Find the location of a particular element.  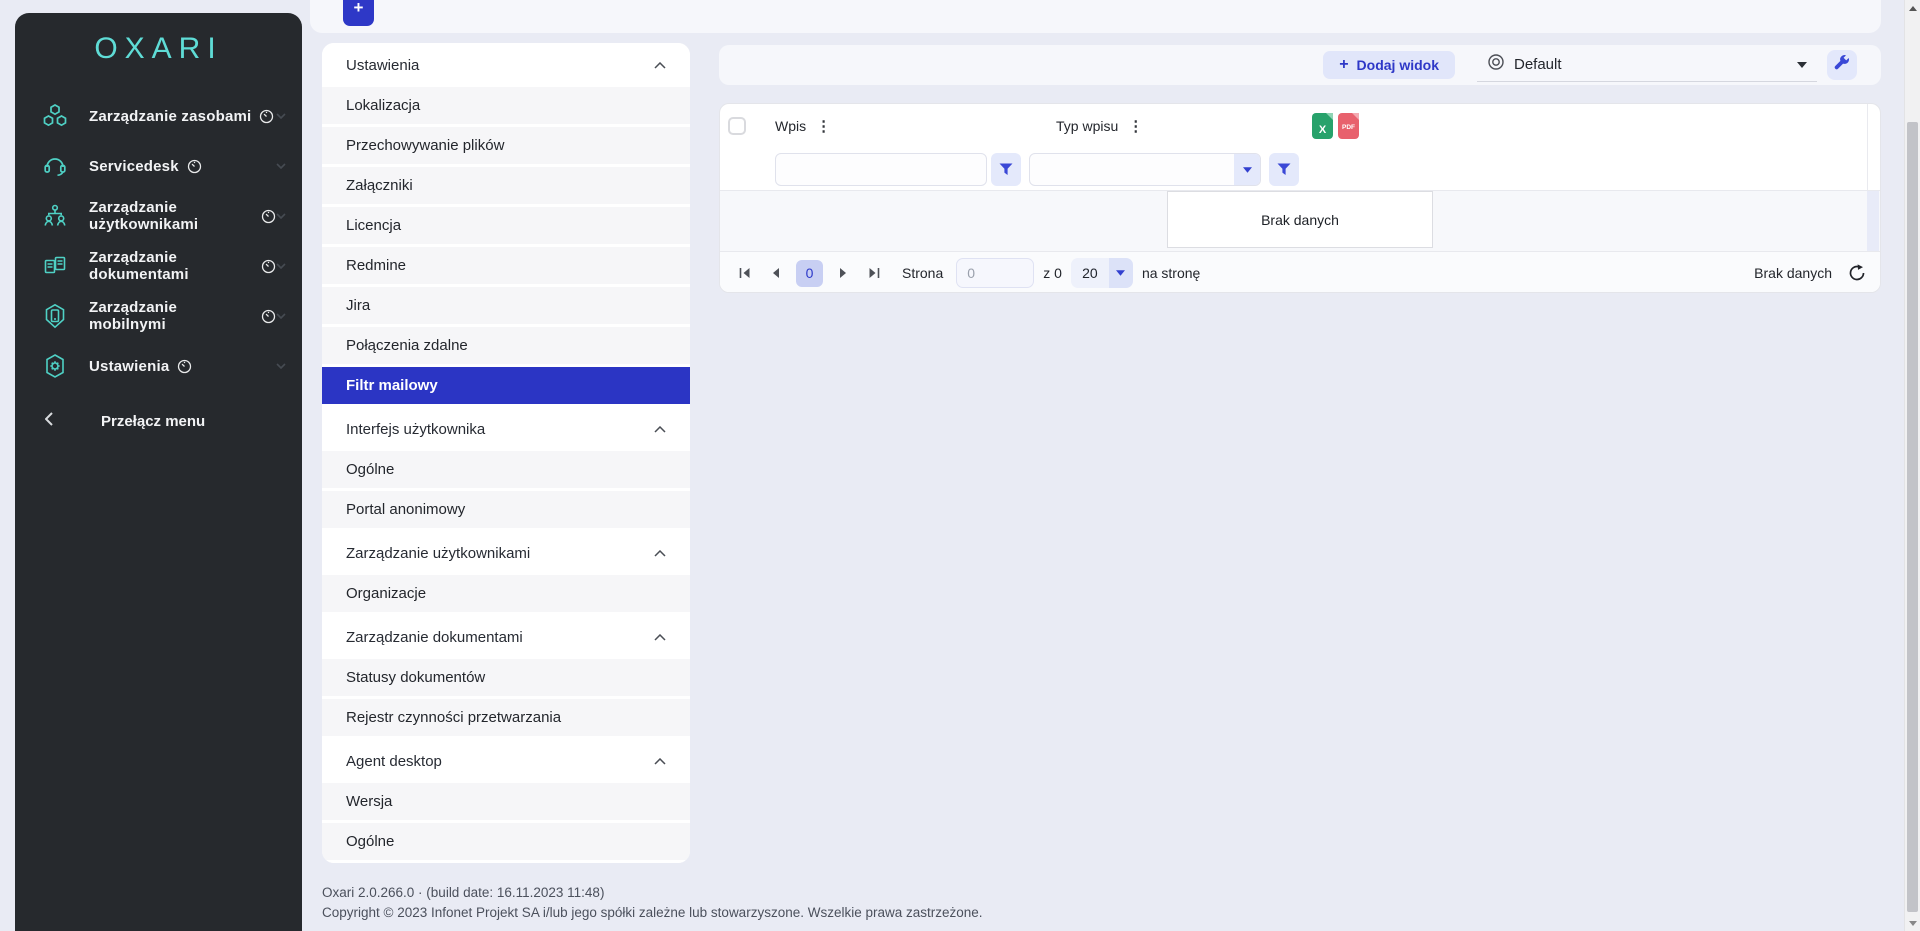

scrollbar-up-arrow-icon is located at coordinates (1912, 8).